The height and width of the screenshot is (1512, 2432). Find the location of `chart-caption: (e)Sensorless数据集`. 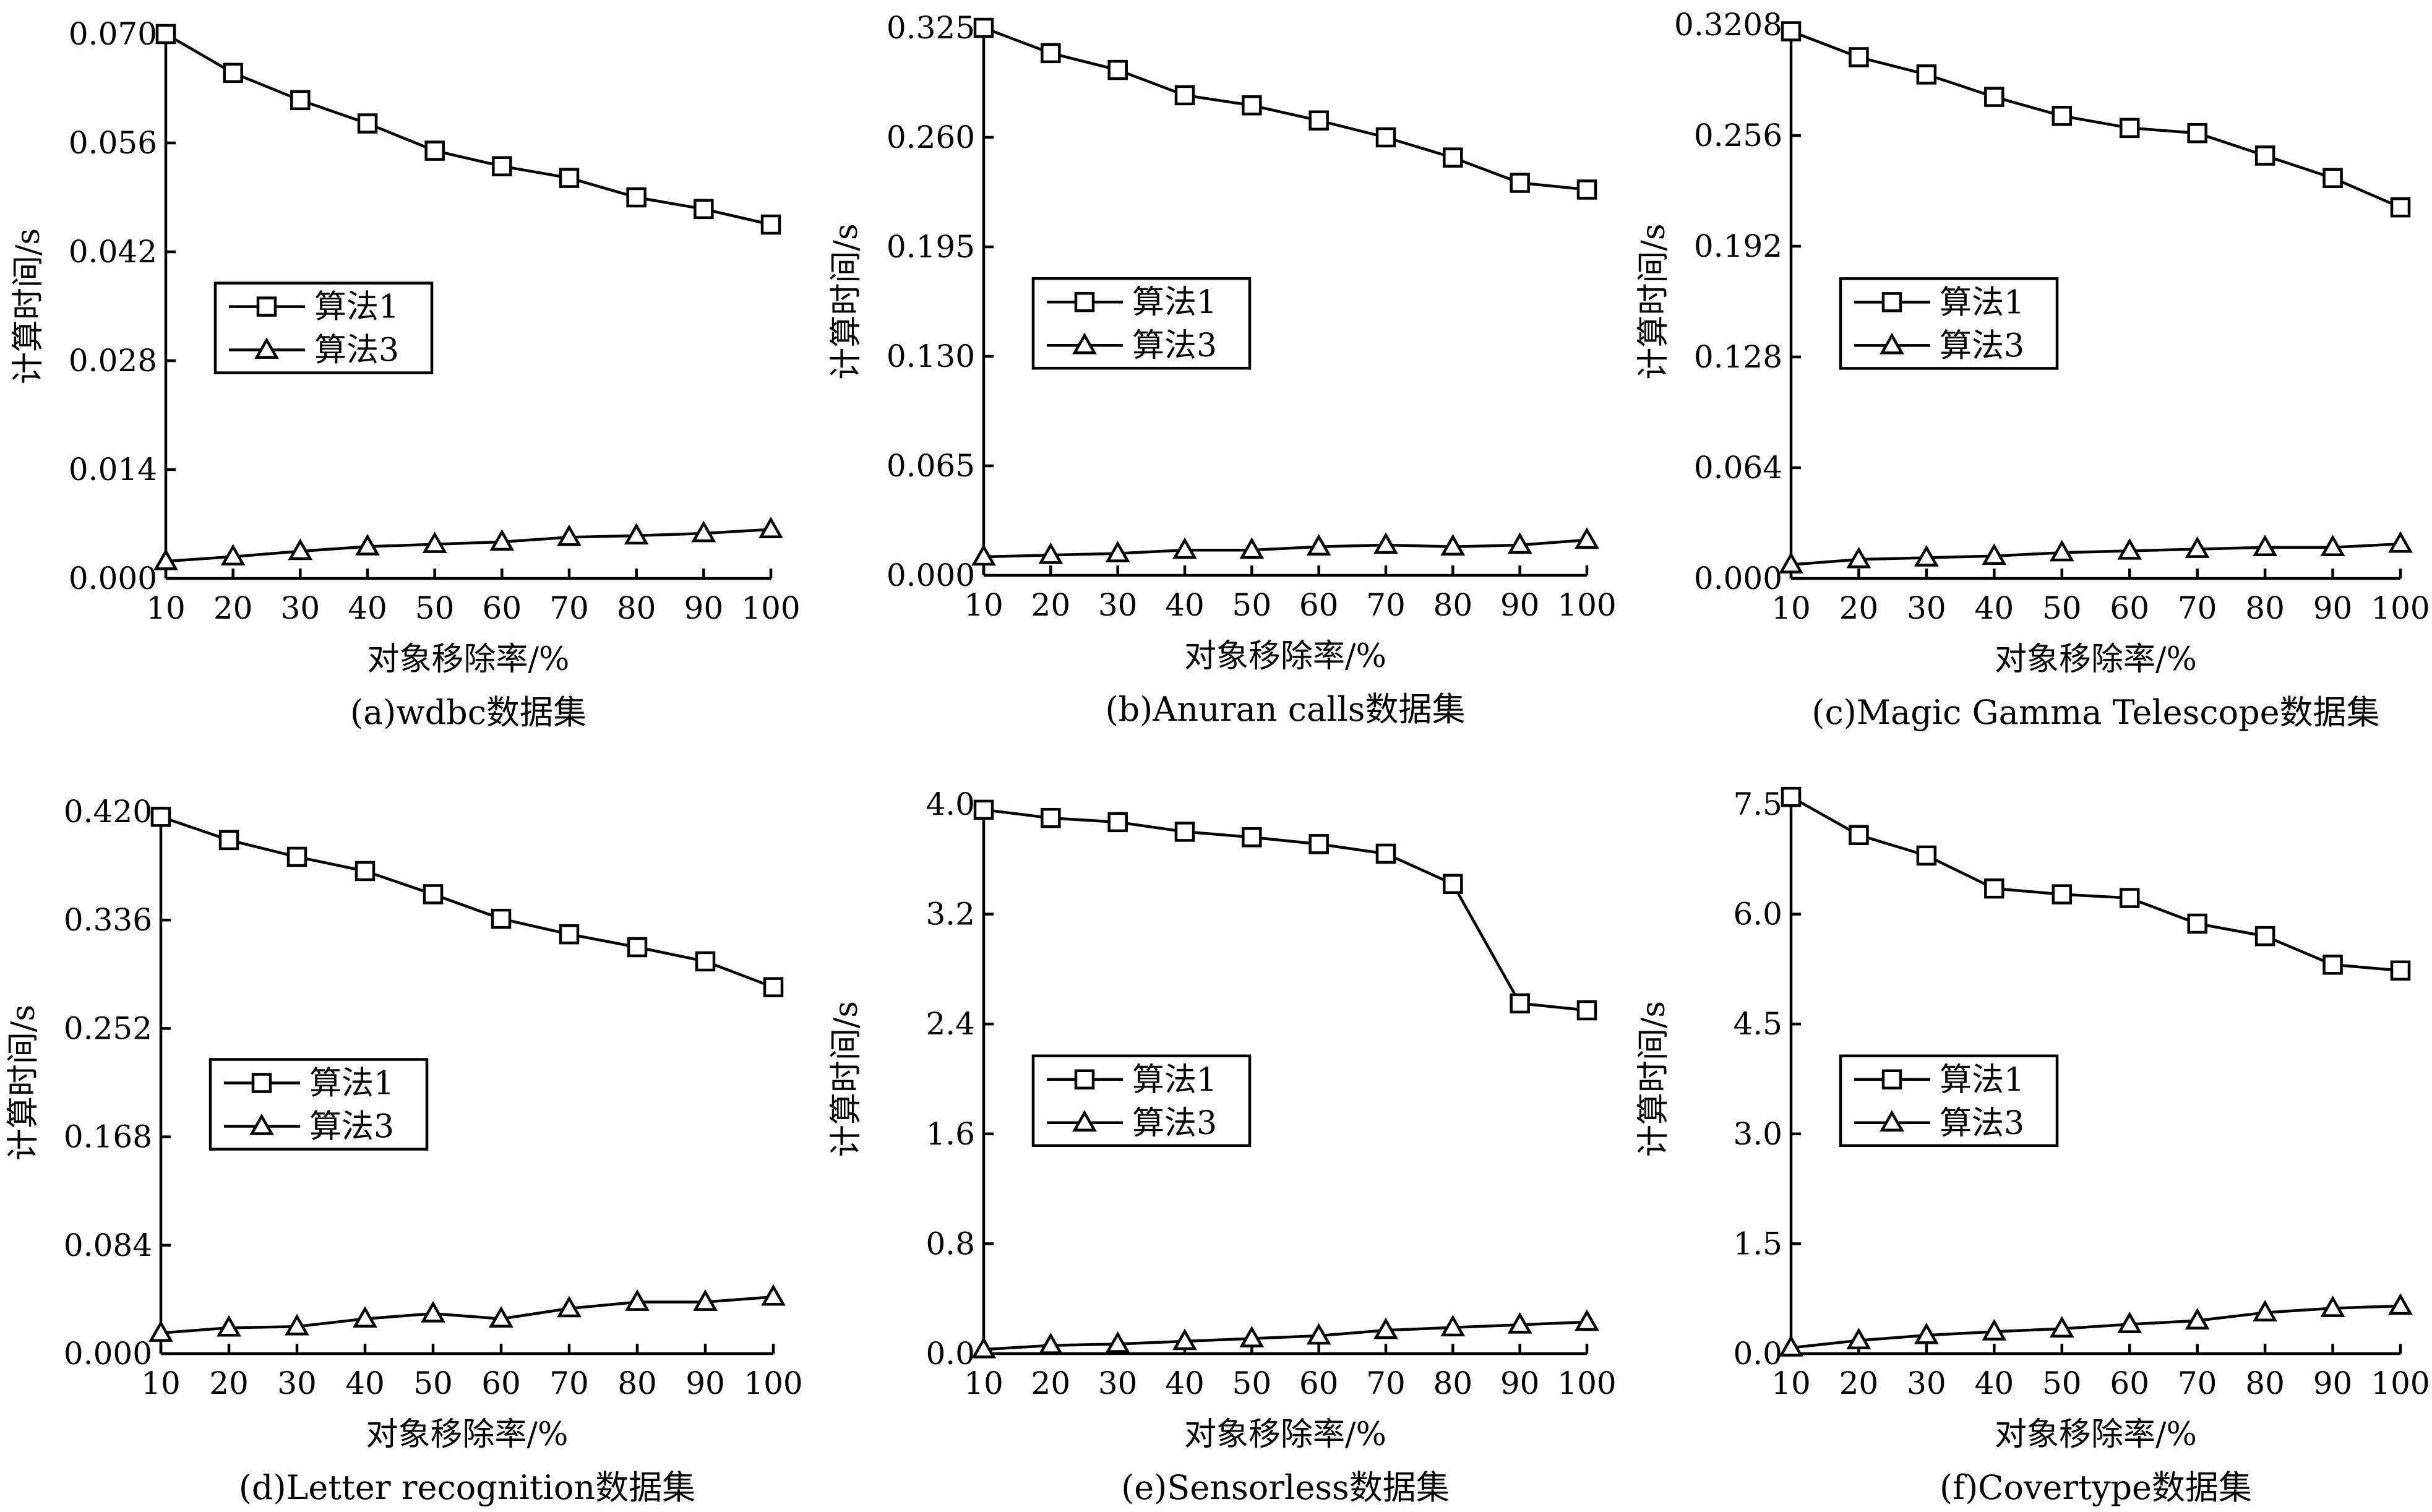

chart-caption: (e)Sensorless数据集 is located at coordinates (1285, 1487).